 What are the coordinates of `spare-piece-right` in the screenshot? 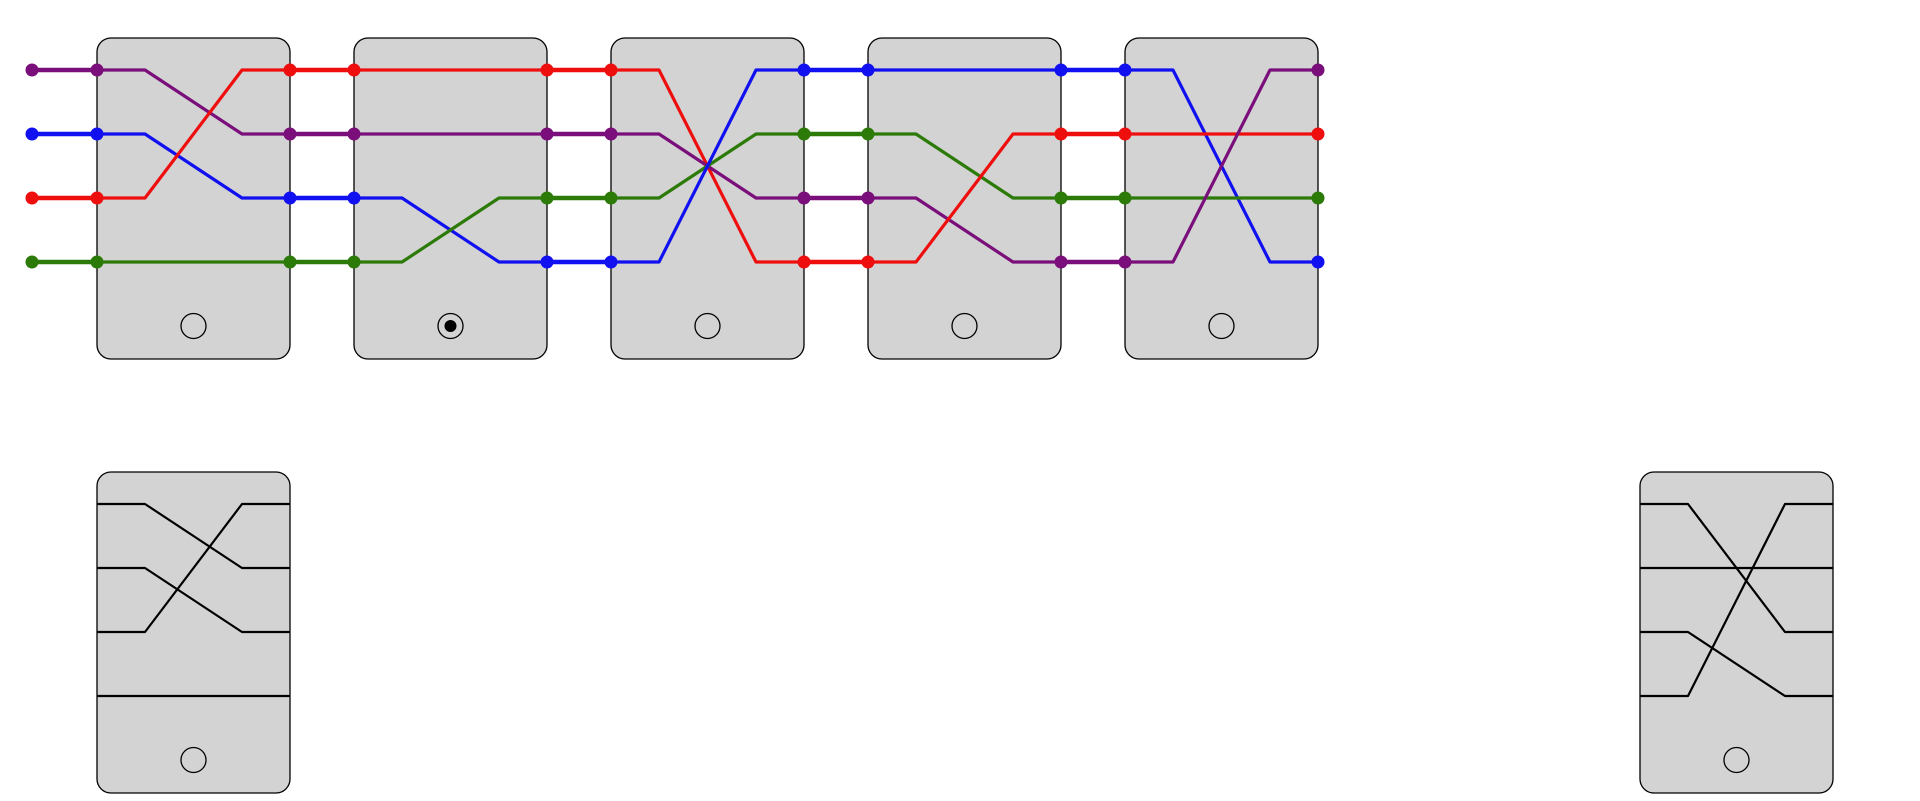 It's located at (1736, 632).